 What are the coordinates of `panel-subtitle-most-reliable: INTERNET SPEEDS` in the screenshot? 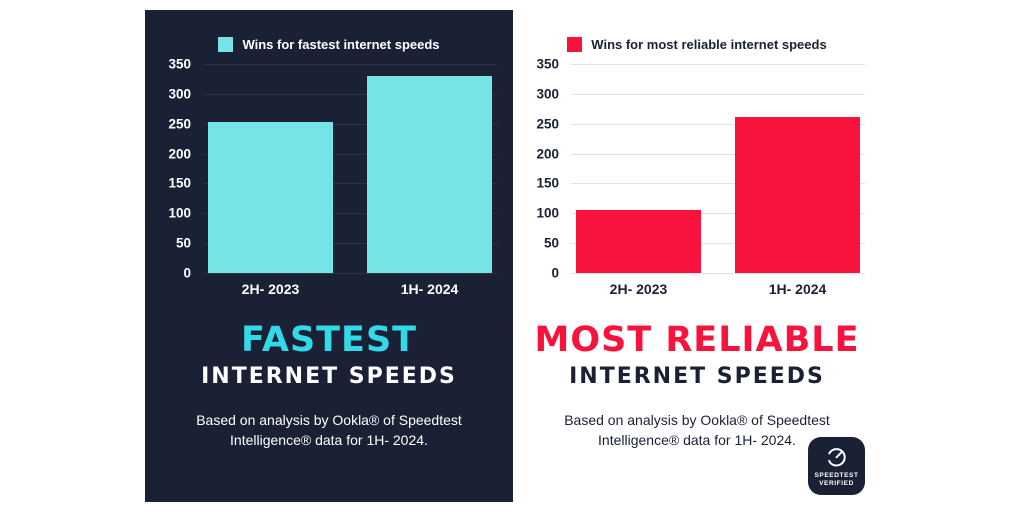 It's located at (697, 376).